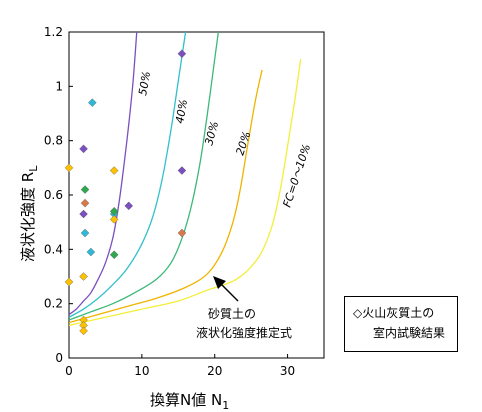 This screenshot has height=412, width=482. I want to click on y-tick-label: 1, so click(59, 86).